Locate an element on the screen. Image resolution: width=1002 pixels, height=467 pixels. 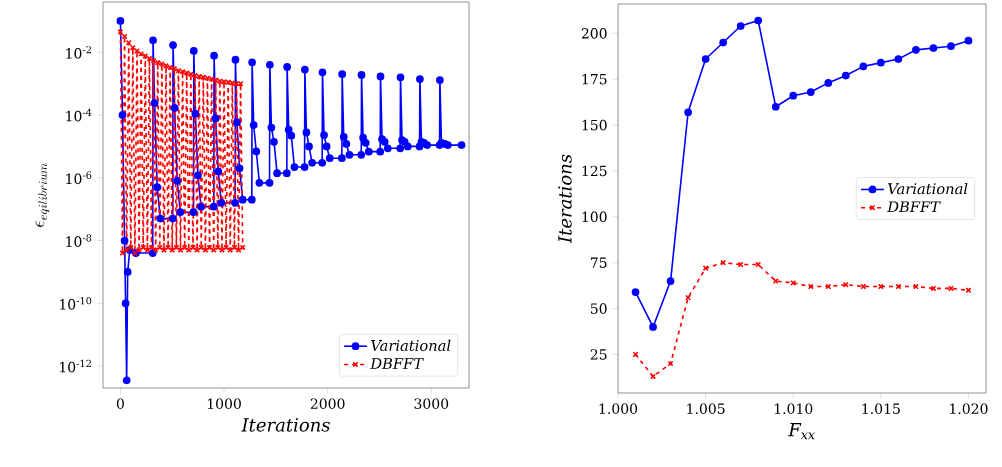
y-tick-label: 75 is located at coordinates (598, 262).